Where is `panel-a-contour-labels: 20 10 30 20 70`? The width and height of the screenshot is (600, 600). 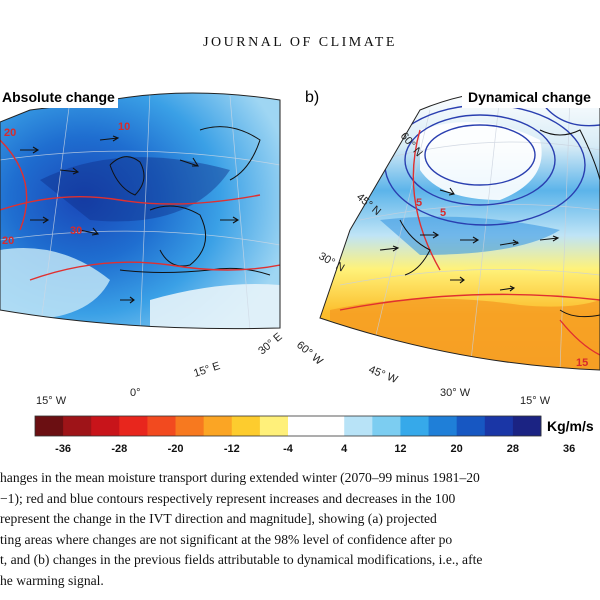 panel-a-contour-labels: 20 10 30 20 70 is located at coordinates (66, 224).